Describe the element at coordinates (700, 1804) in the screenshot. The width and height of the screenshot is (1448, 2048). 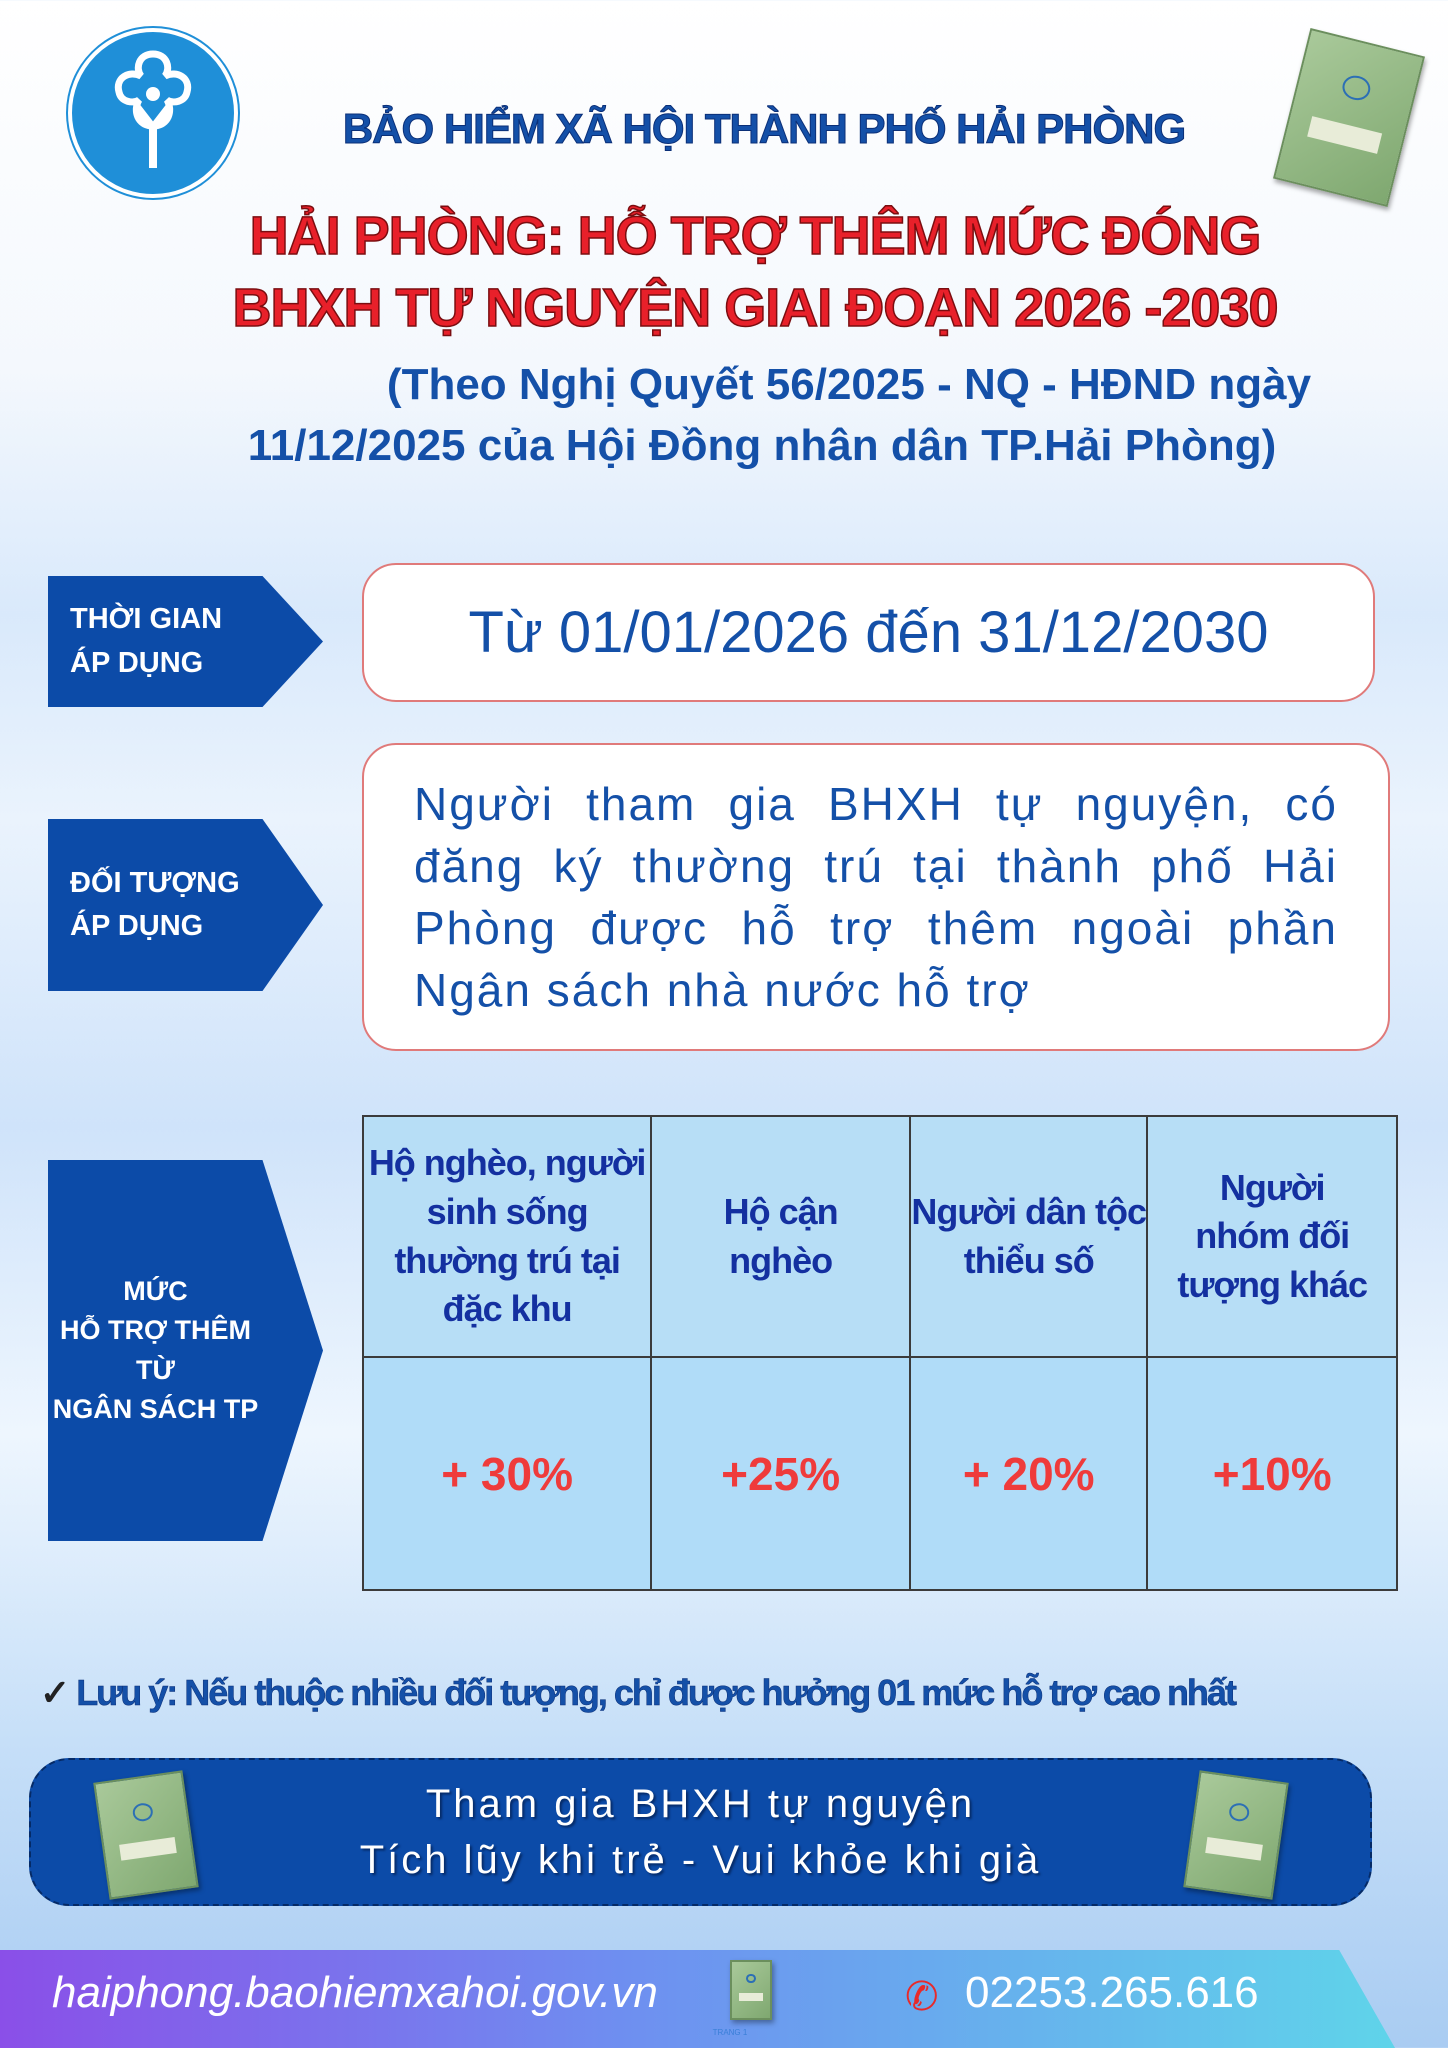
I see `slogan-line-1: Tham gia BHXH tự nguyện` at that location.